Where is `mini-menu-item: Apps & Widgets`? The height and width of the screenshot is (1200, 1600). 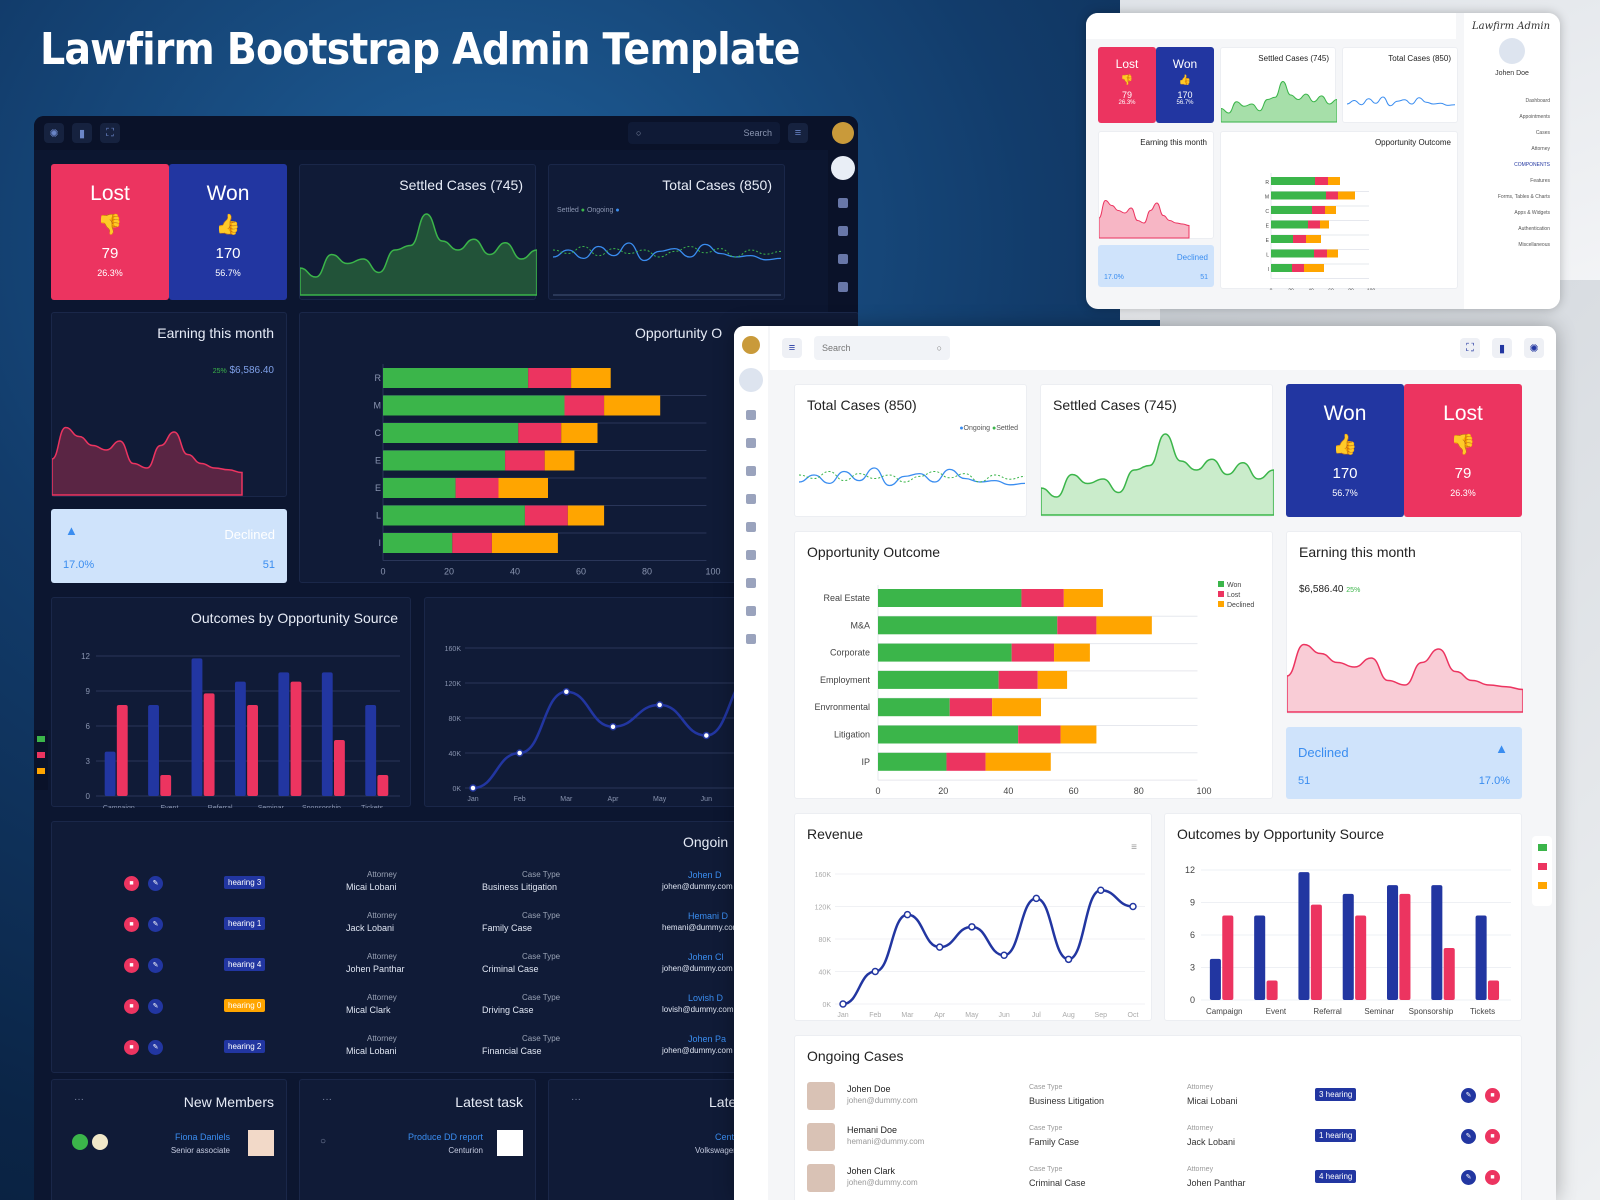 mini-menu-item: Apps & Widgets is located at coordinates (1532, 213).